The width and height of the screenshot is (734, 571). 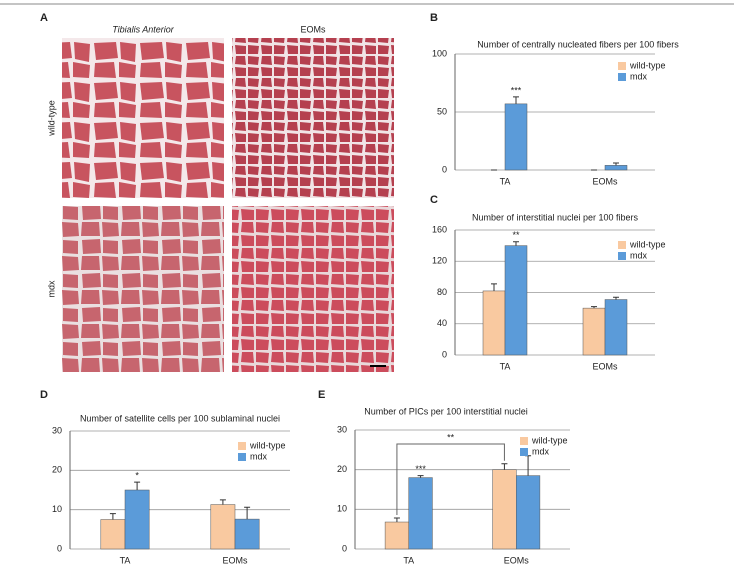 I want to click on column-title: EOMs, so click(x=313, y=29).